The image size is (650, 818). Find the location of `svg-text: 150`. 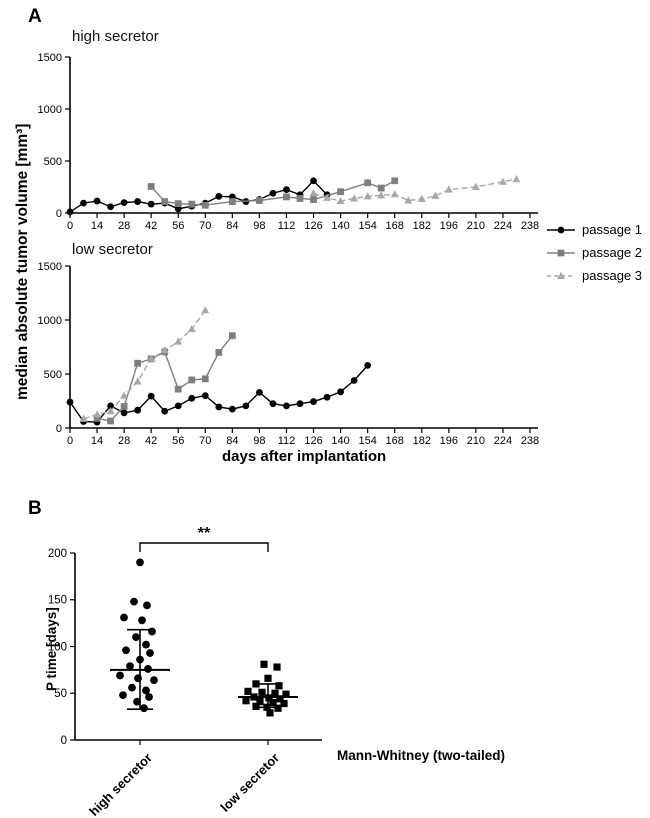

svg-text: 150 is located at coordinates (57, 601).